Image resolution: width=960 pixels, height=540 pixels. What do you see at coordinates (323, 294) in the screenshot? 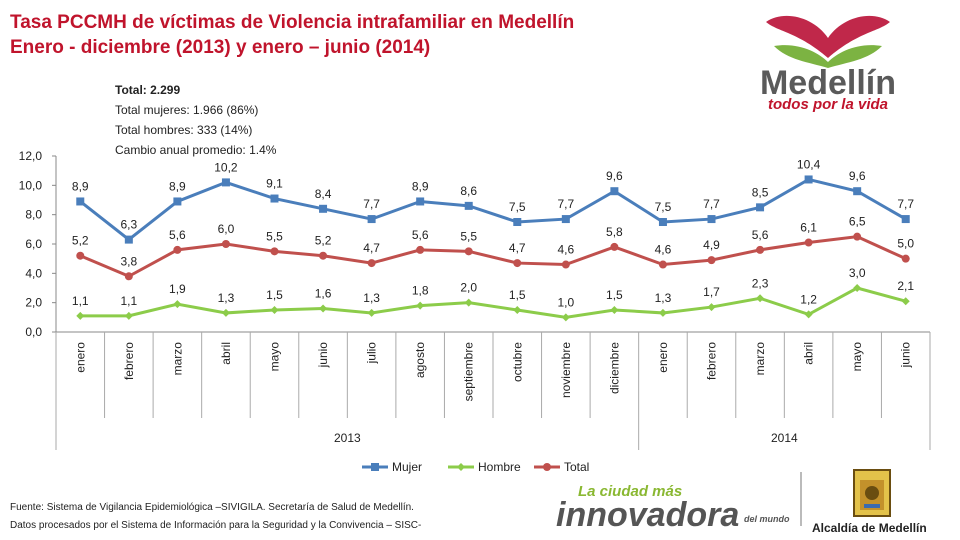
I see `data-label-hombre: 1,6` at bounding box center [323, 294].